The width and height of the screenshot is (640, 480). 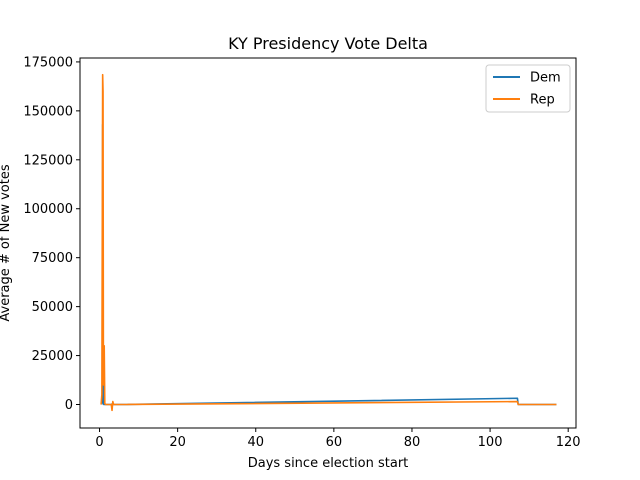 What do you see at coordinates (51, 234) in the screenshot?
I see `y-axis-ticks: 0 25000 50000 75000 100000 125000 150000 175000` at bounding box center [51, 234].